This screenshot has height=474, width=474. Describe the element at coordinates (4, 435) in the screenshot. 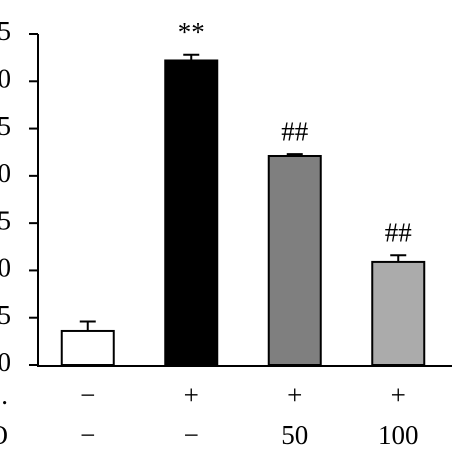

I see `row-label: O` at that location.